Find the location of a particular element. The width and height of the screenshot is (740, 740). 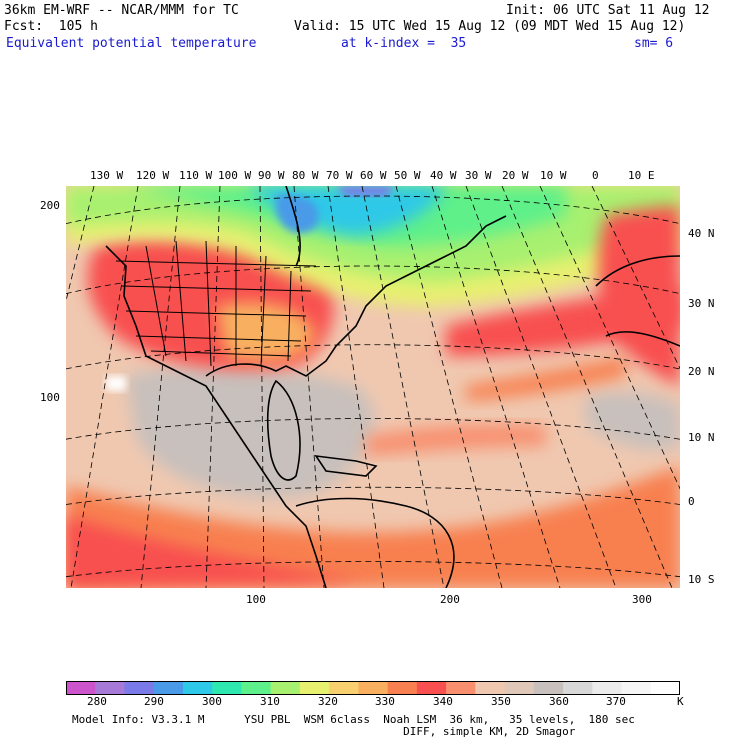

lon-label: 50 W is located at coordinates (407, 175).